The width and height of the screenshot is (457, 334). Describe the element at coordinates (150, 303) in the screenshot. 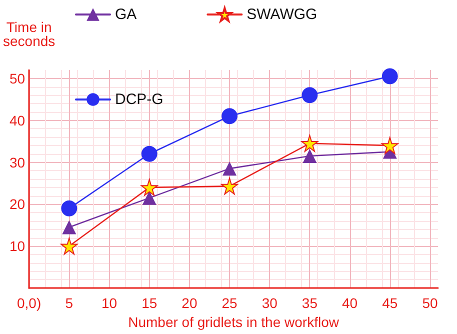

I see `x-tick-label: 15` at that location.